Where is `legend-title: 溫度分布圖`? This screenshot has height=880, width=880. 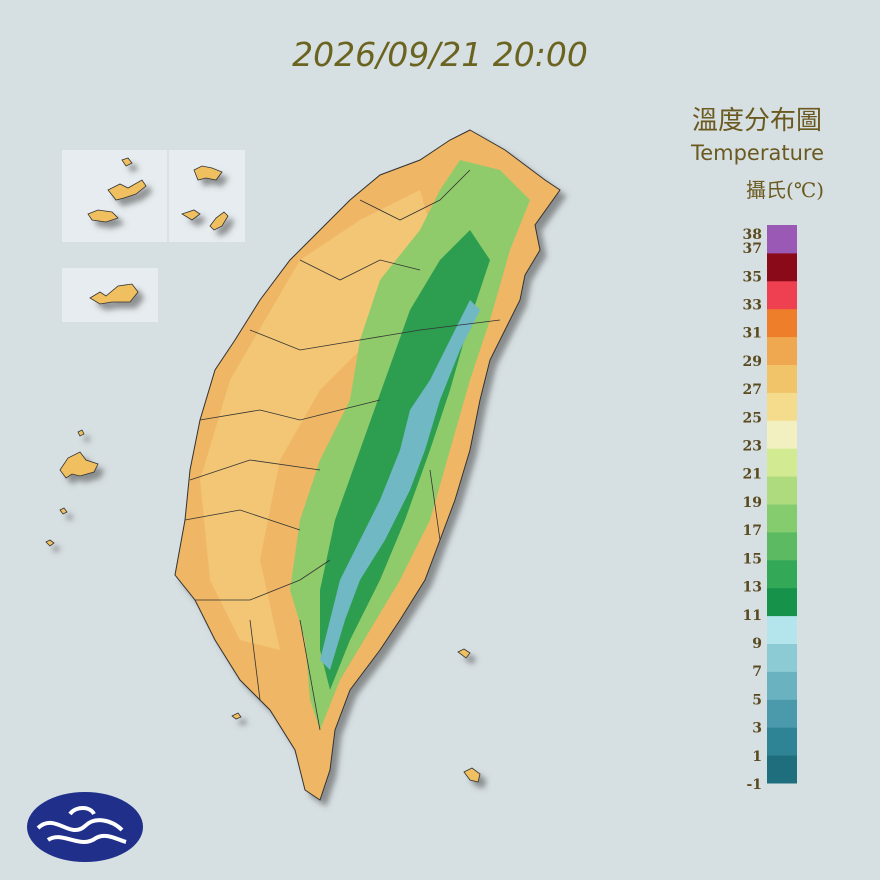
legend-title: 溫度分布圖 is located at coordinates (757, 121).